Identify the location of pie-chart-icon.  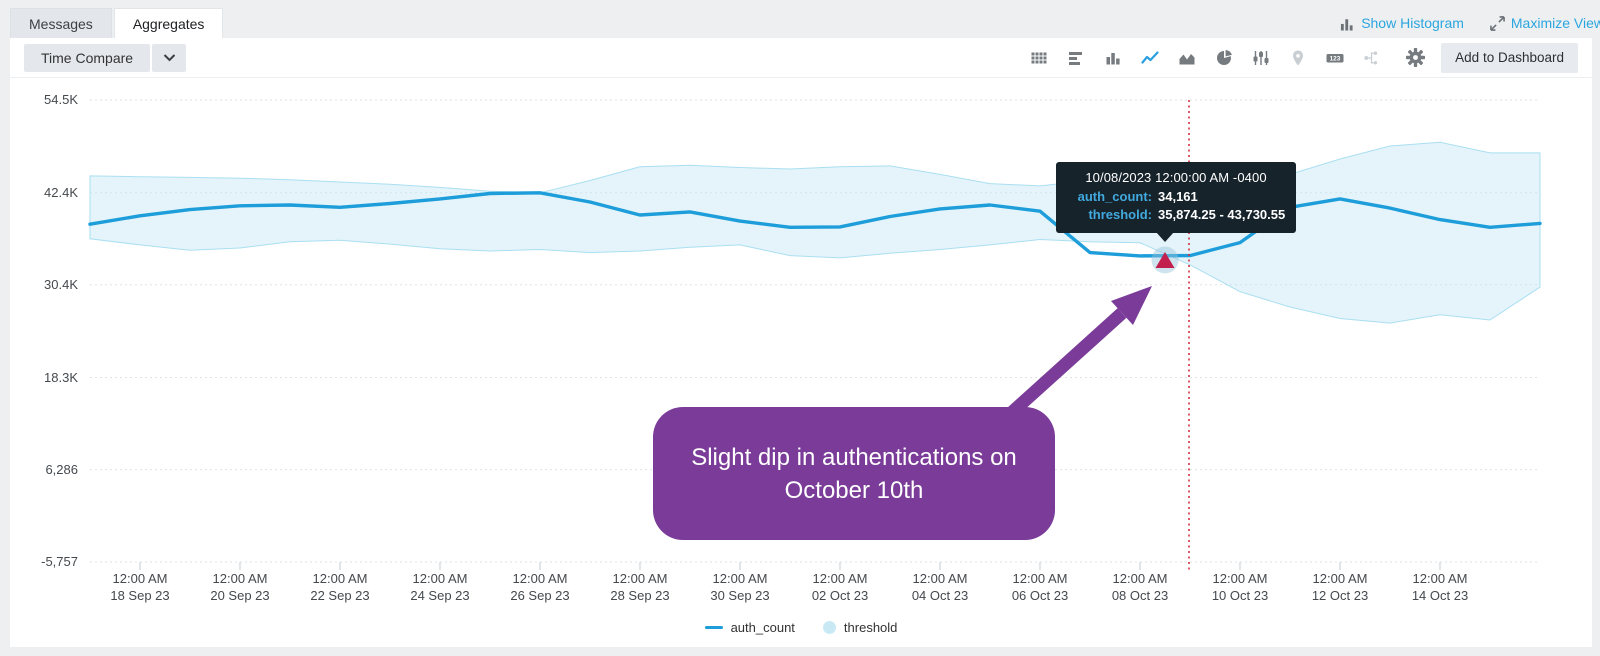
(1224, 58).